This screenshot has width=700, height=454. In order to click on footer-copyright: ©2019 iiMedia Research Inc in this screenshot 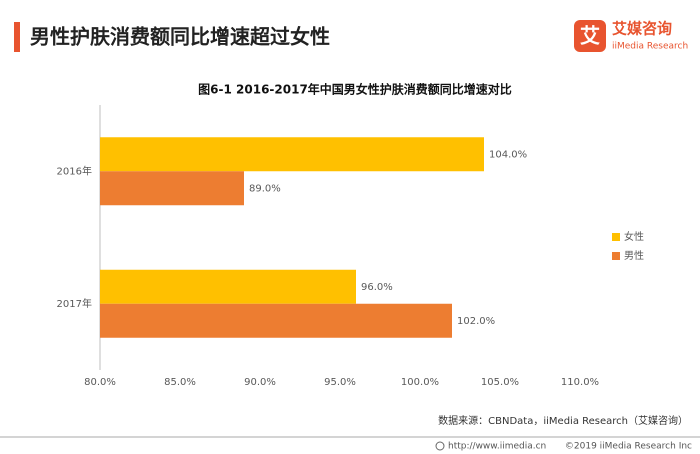, I will do `click(628, 447)`.